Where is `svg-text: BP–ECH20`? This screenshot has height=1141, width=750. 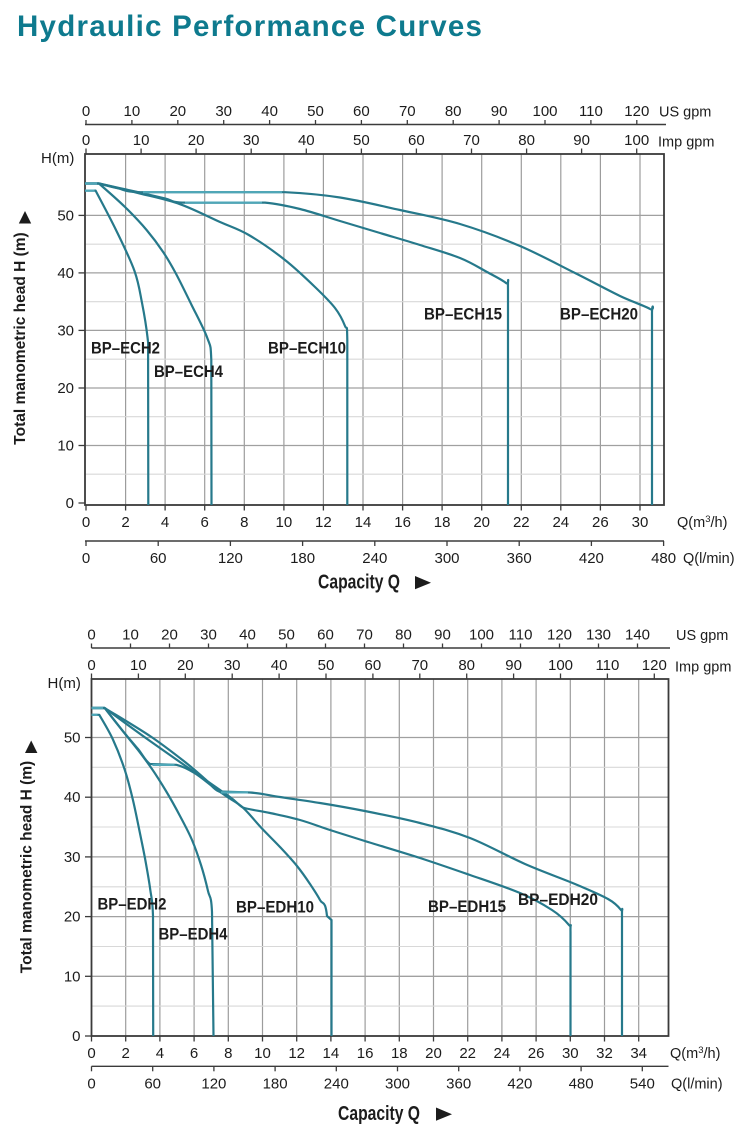 svg-text: BP–ECH20 is located at coordinates (599, 314).